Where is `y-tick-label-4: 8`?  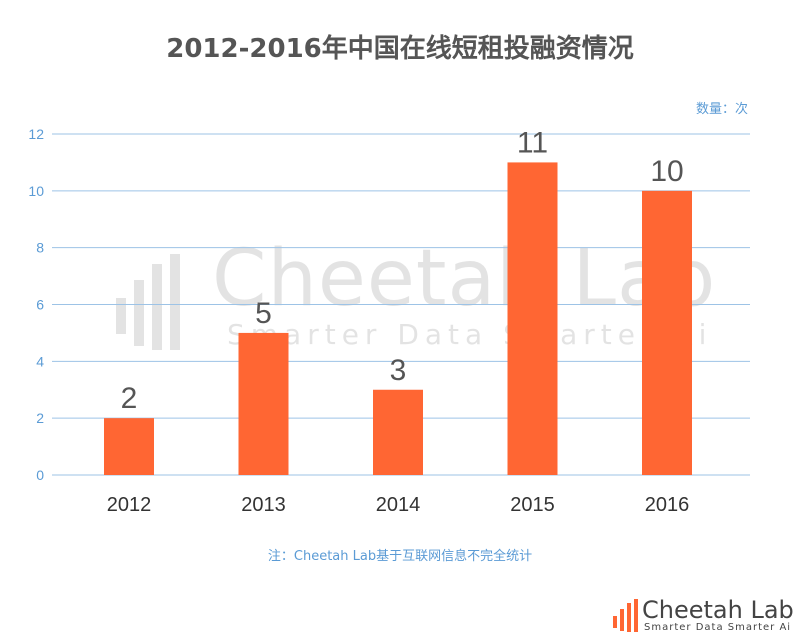
y-tick-label-4: 8 is located at coordinates (40, 248).